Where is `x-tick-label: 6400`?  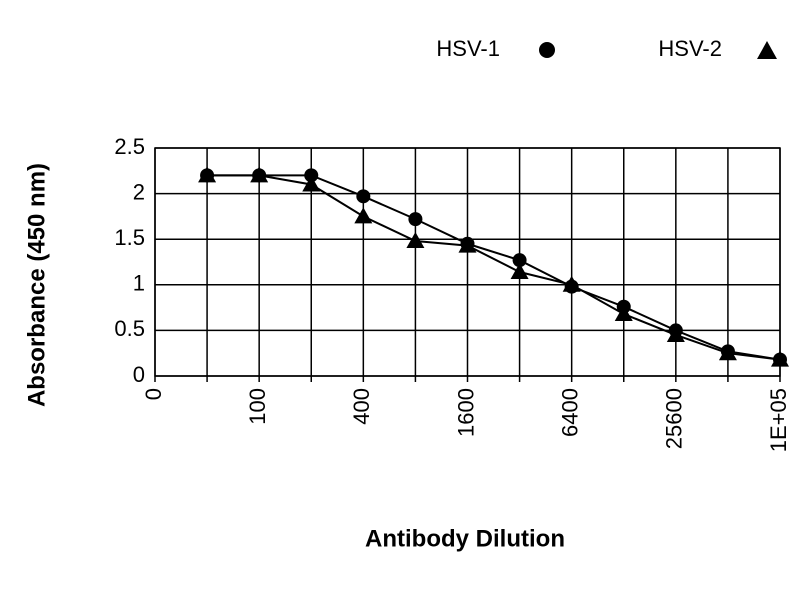
x-tick-label: 6400 is located at coordinates (569, 412).